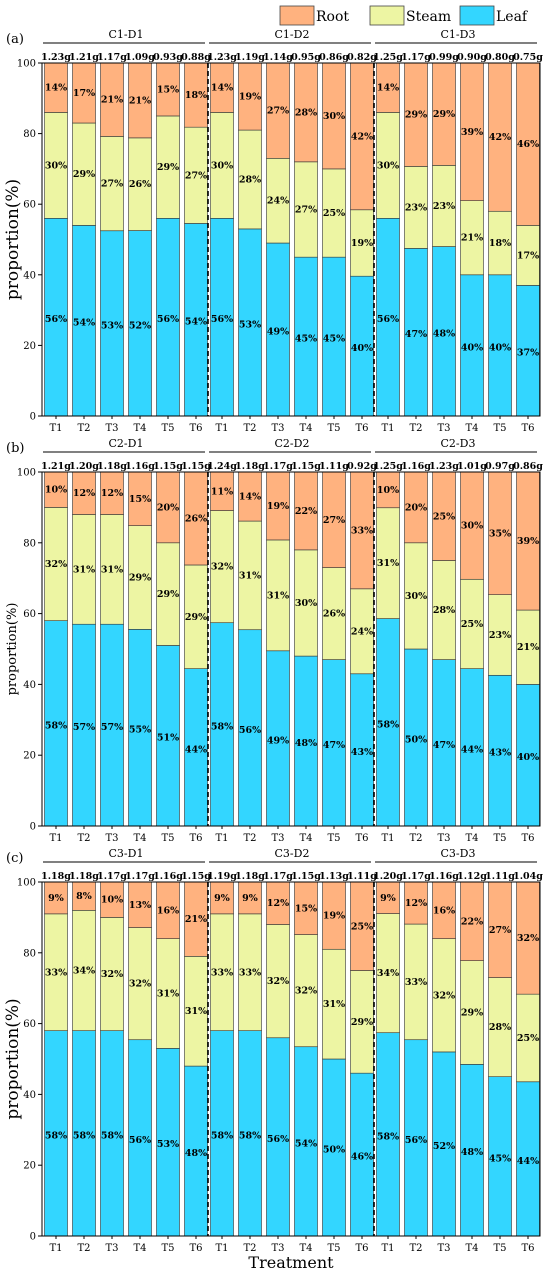  I want to click on weight-label: 0.95g, so click(306, 57).